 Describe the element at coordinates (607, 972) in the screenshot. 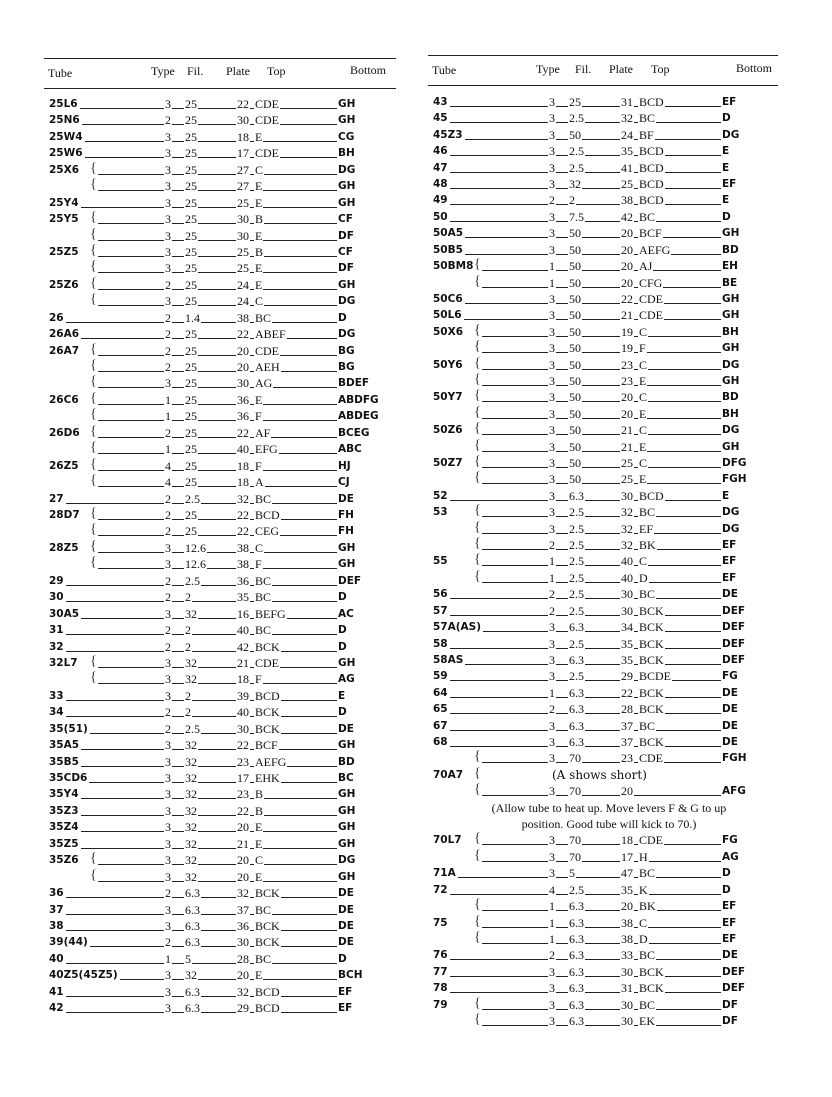

I see `table-row: 77 3 6.3 30 BCK DEF` at that location.